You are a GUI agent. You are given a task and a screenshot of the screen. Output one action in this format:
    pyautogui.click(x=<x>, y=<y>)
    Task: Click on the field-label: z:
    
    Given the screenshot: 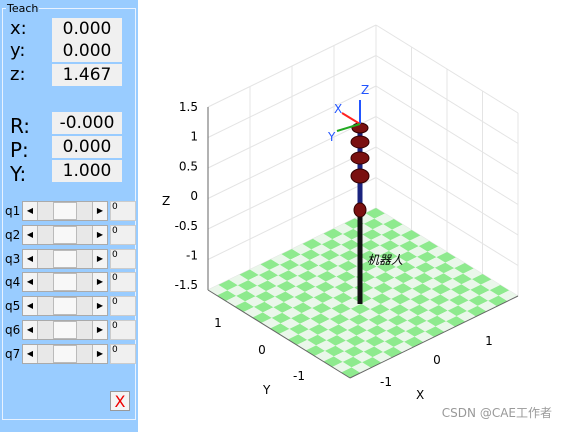 What is the action you would take?
    pyautogui.click(x=18, y=74)
    